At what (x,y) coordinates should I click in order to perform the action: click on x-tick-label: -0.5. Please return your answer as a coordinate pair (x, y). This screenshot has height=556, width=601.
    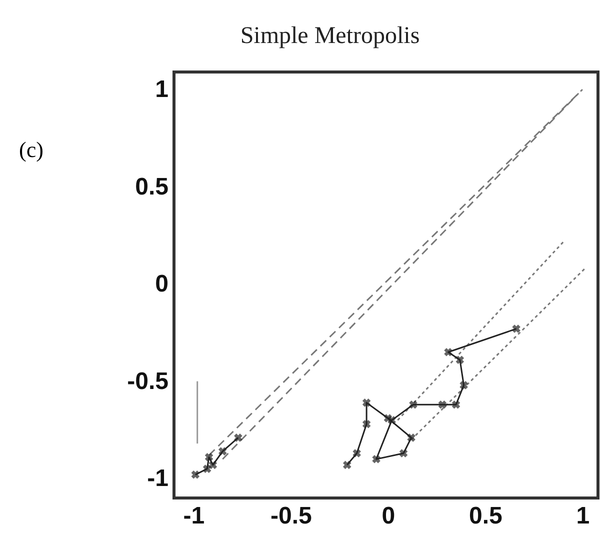
    Looking at the image, I should click on (291, 516).